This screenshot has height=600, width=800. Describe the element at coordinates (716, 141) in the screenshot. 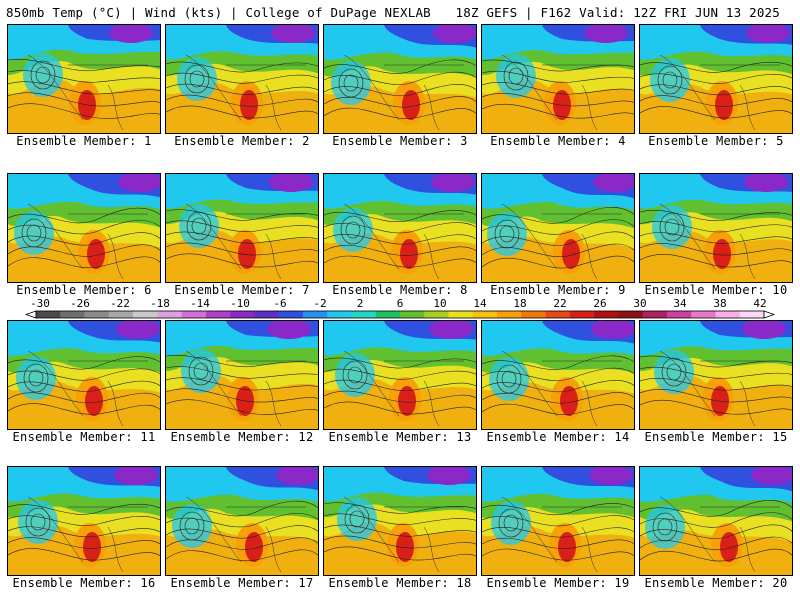

I see `ensemble-member-label: Ensemble Member: 5` at that location.